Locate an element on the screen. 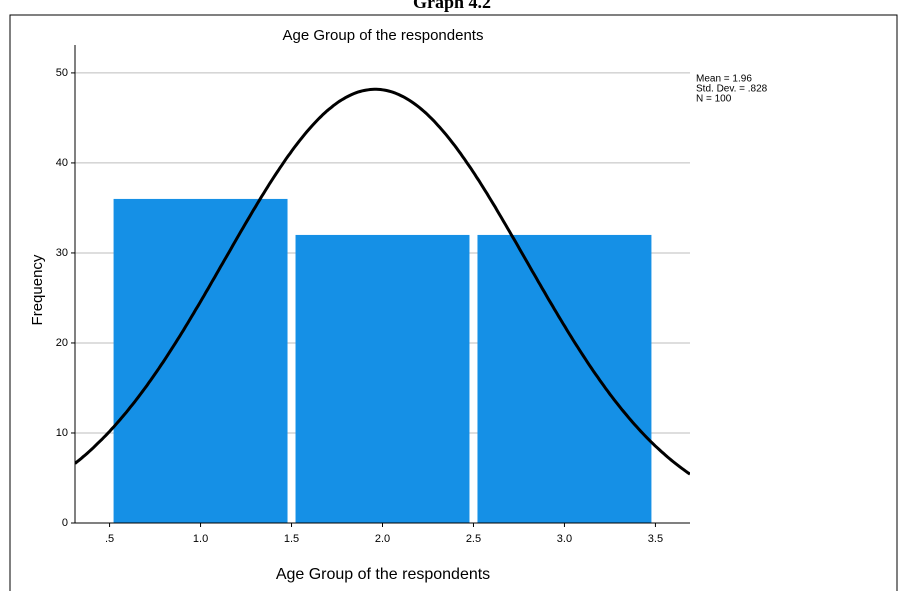 This screenshot has height=596, width=905. x-tick-label: 2.5 is located at coordinates (473, 539).